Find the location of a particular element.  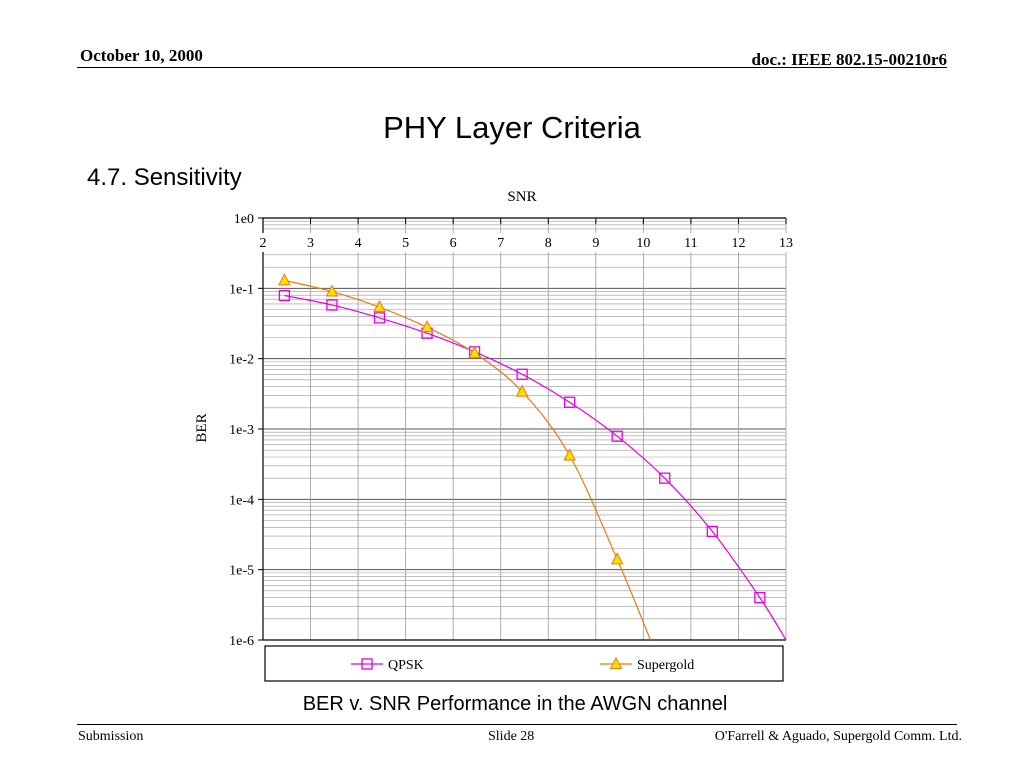

x-tick-label: 3 is located at coordinates (310, 243).